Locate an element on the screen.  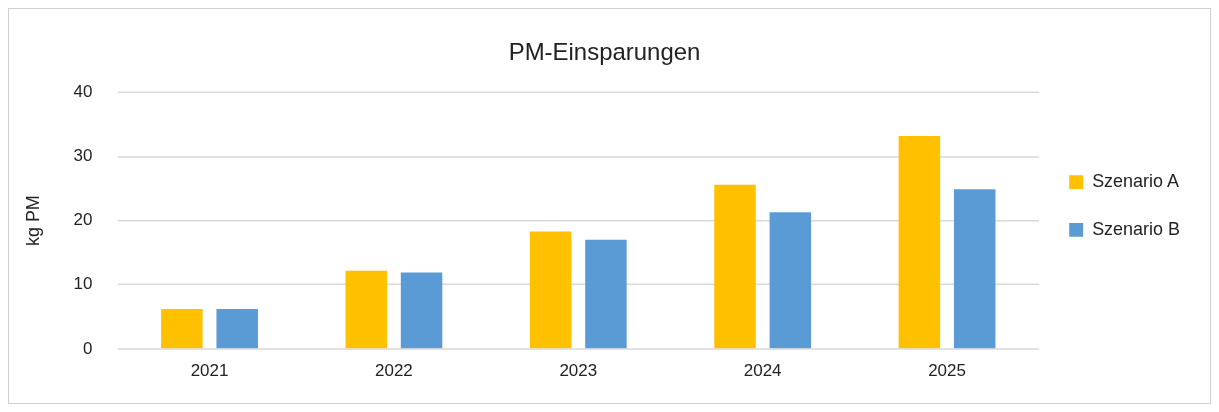
x-tick-label: 2022 is located at coordinates (394, 370).